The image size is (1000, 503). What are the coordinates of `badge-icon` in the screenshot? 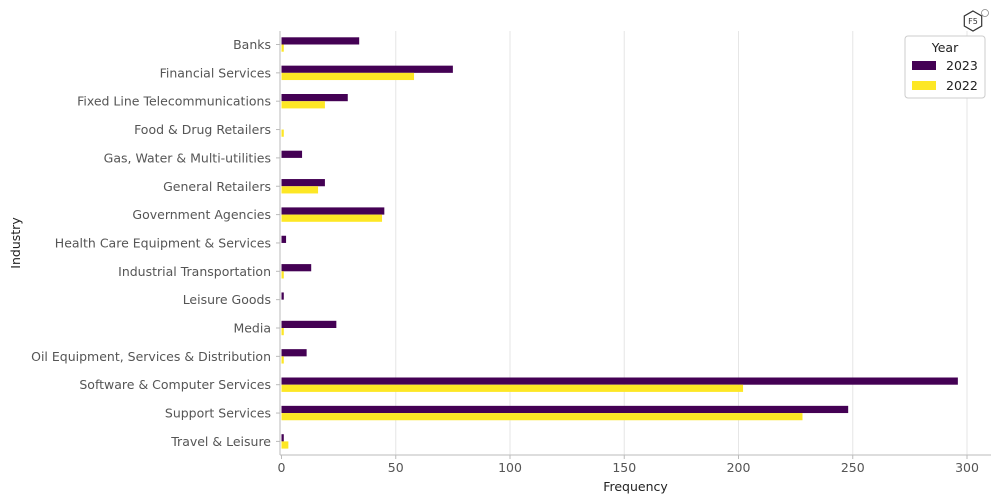 It's located at (985, 13).